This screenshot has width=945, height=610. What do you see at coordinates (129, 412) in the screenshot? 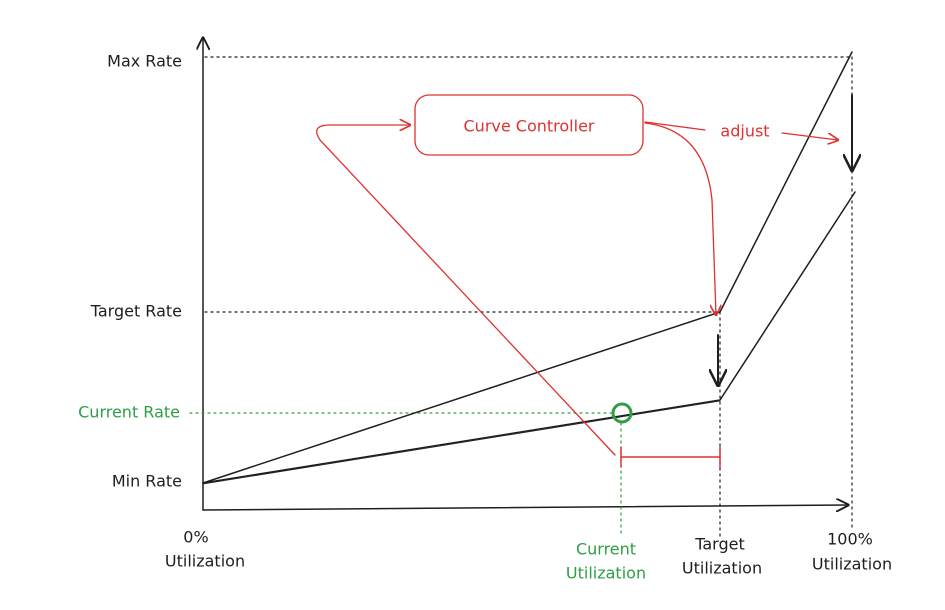
I see `y-label: Current Rate` at bounding box center [129, 412].